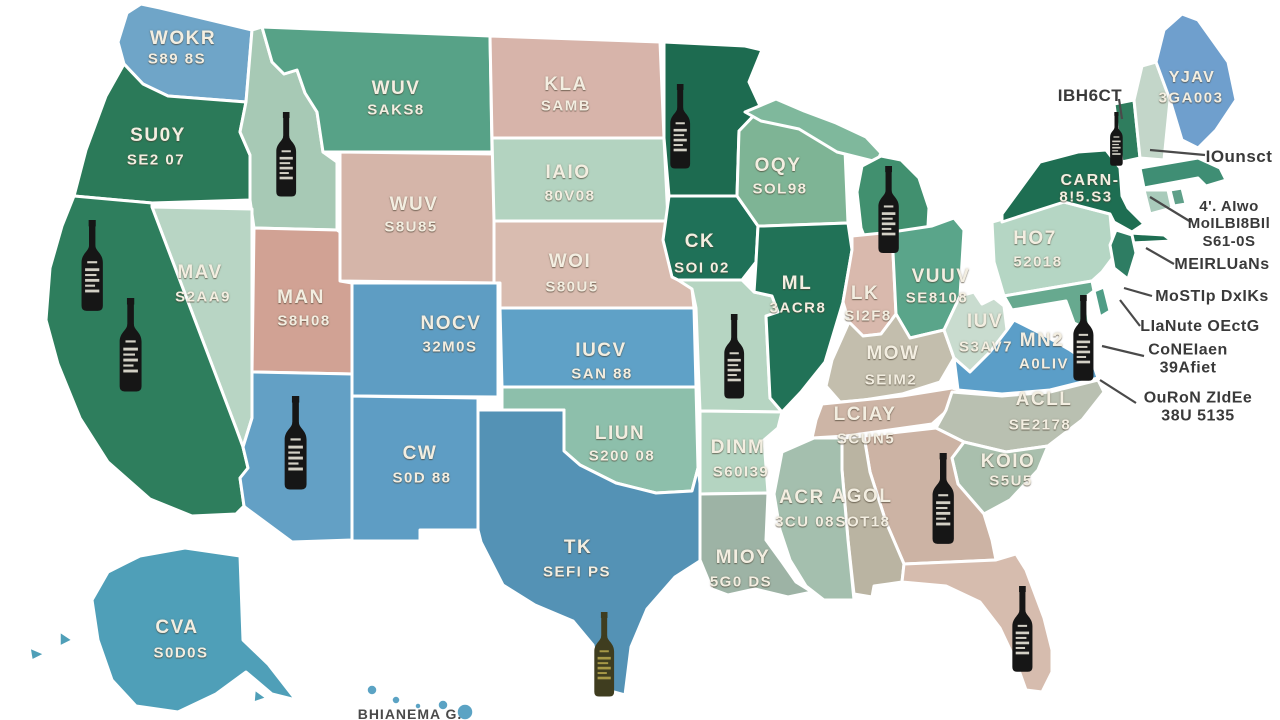 The height and width of the screenshot is (720, 1280). Describe the element at coordinates (415, 468) in the screenshot. I see `state-new-mexico` at that location.